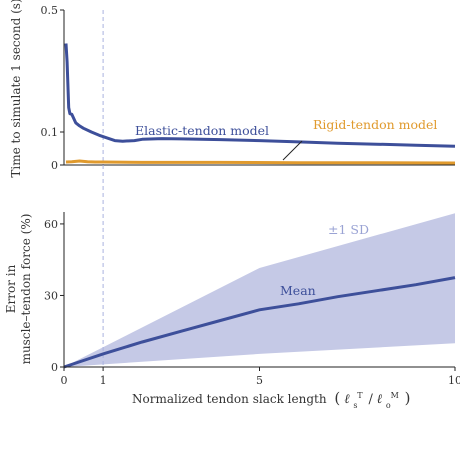 The height and width of the screenshot is (460, 460). What do you see at coordinates (259, 380) in the screenshot?
I see `x-tick-label-2: 5` at bounding box center [259, 380].